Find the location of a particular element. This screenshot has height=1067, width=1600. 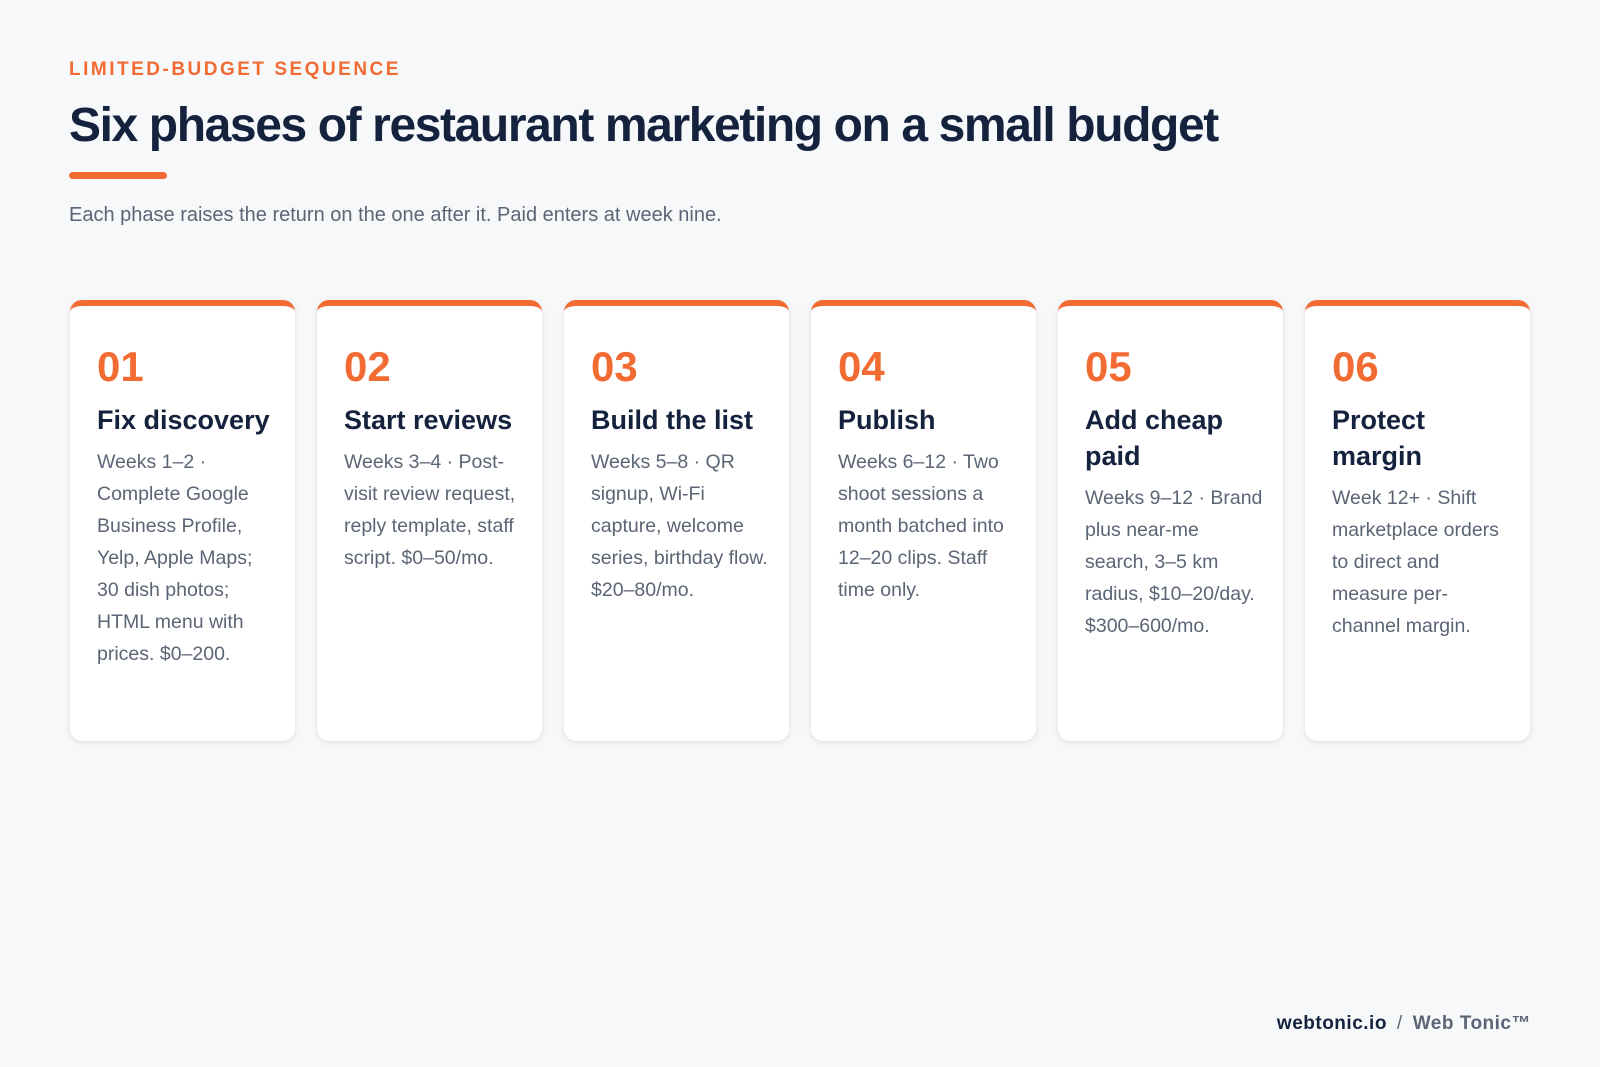

phase-title: Protect margin is located at coordinates (1379, 438).